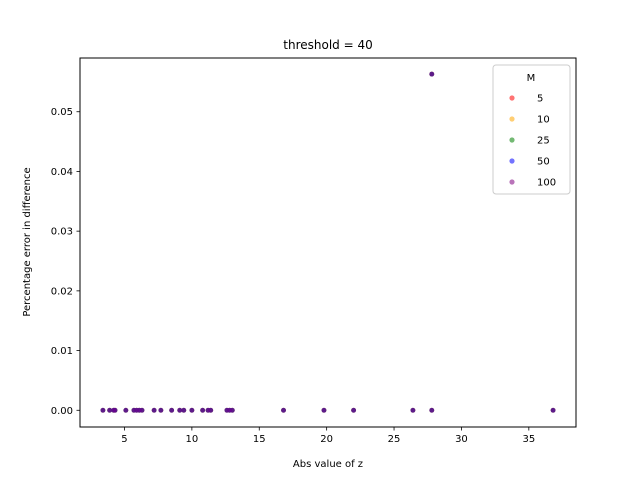 This screenshot has height=480, width=640. I want to click on legend-label-m5: 5, so click(540, 99).